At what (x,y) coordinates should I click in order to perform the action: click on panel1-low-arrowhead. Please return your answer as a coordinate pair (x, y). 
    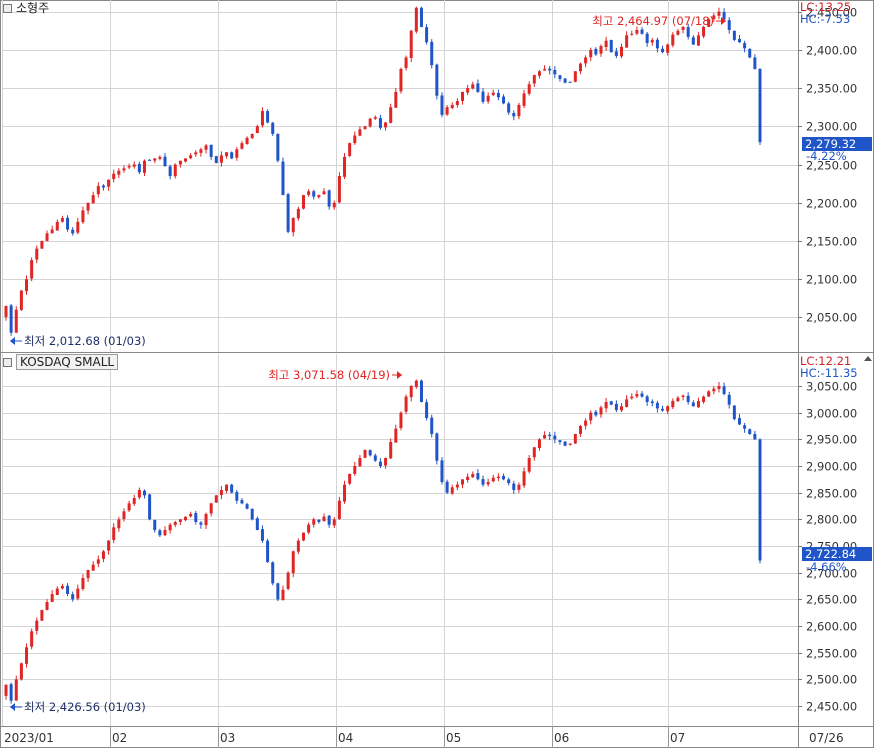
    Looking at the image, I should click on (12, 341).